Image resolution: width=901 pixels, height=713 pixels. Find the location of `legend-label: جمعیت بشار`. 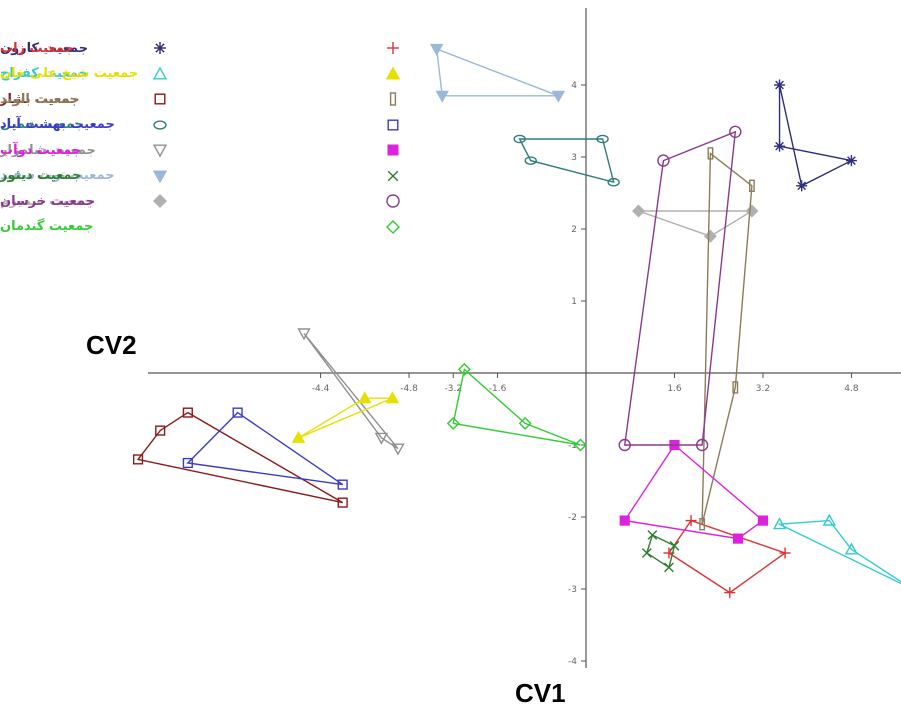

legend-label: جمعیت بشار is located at coordinates (40, 99).